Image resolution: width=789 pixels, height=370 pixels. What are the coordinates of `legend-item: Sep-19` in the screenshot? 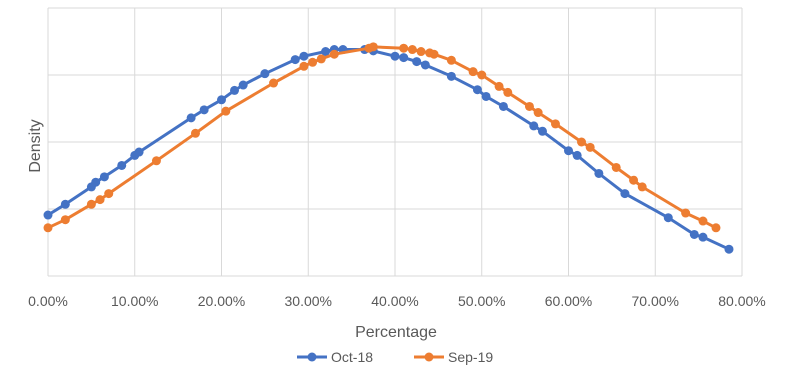 It's located at (453, 357).